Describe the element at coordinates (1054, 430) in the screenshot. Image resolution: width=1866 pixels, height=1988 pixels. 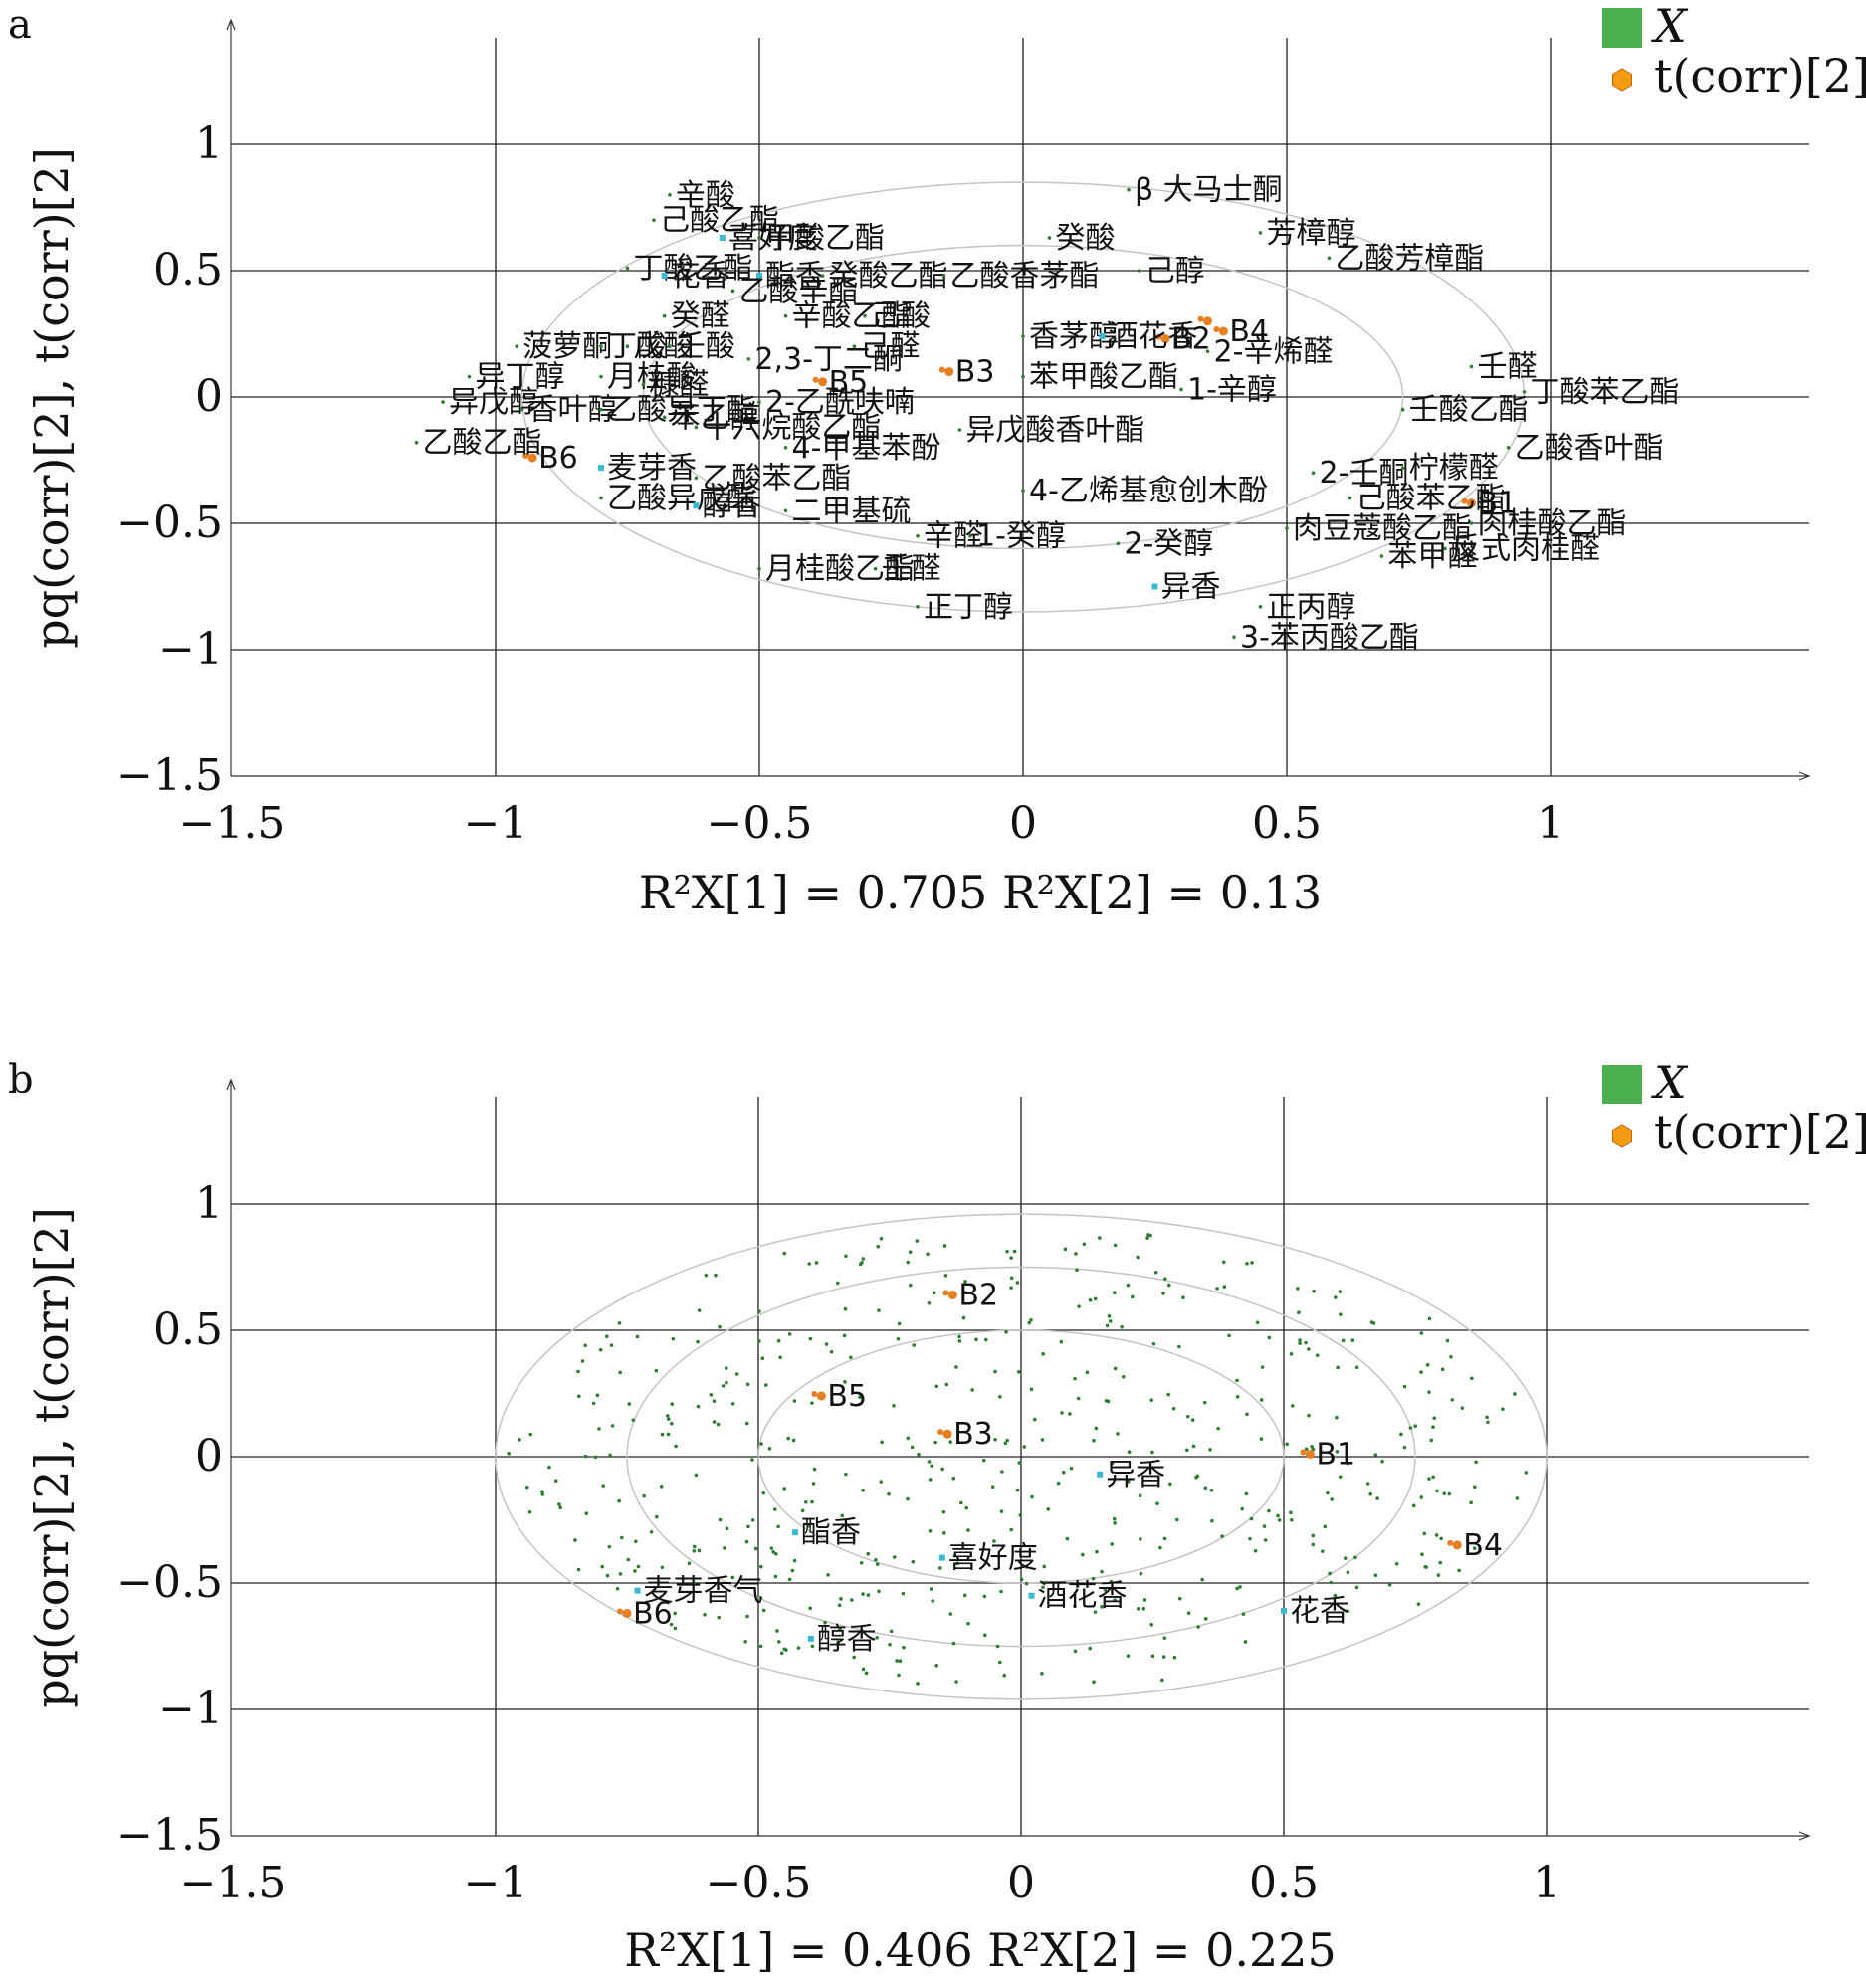
I see `point-label: 异戊酸香叶酯` at that location.